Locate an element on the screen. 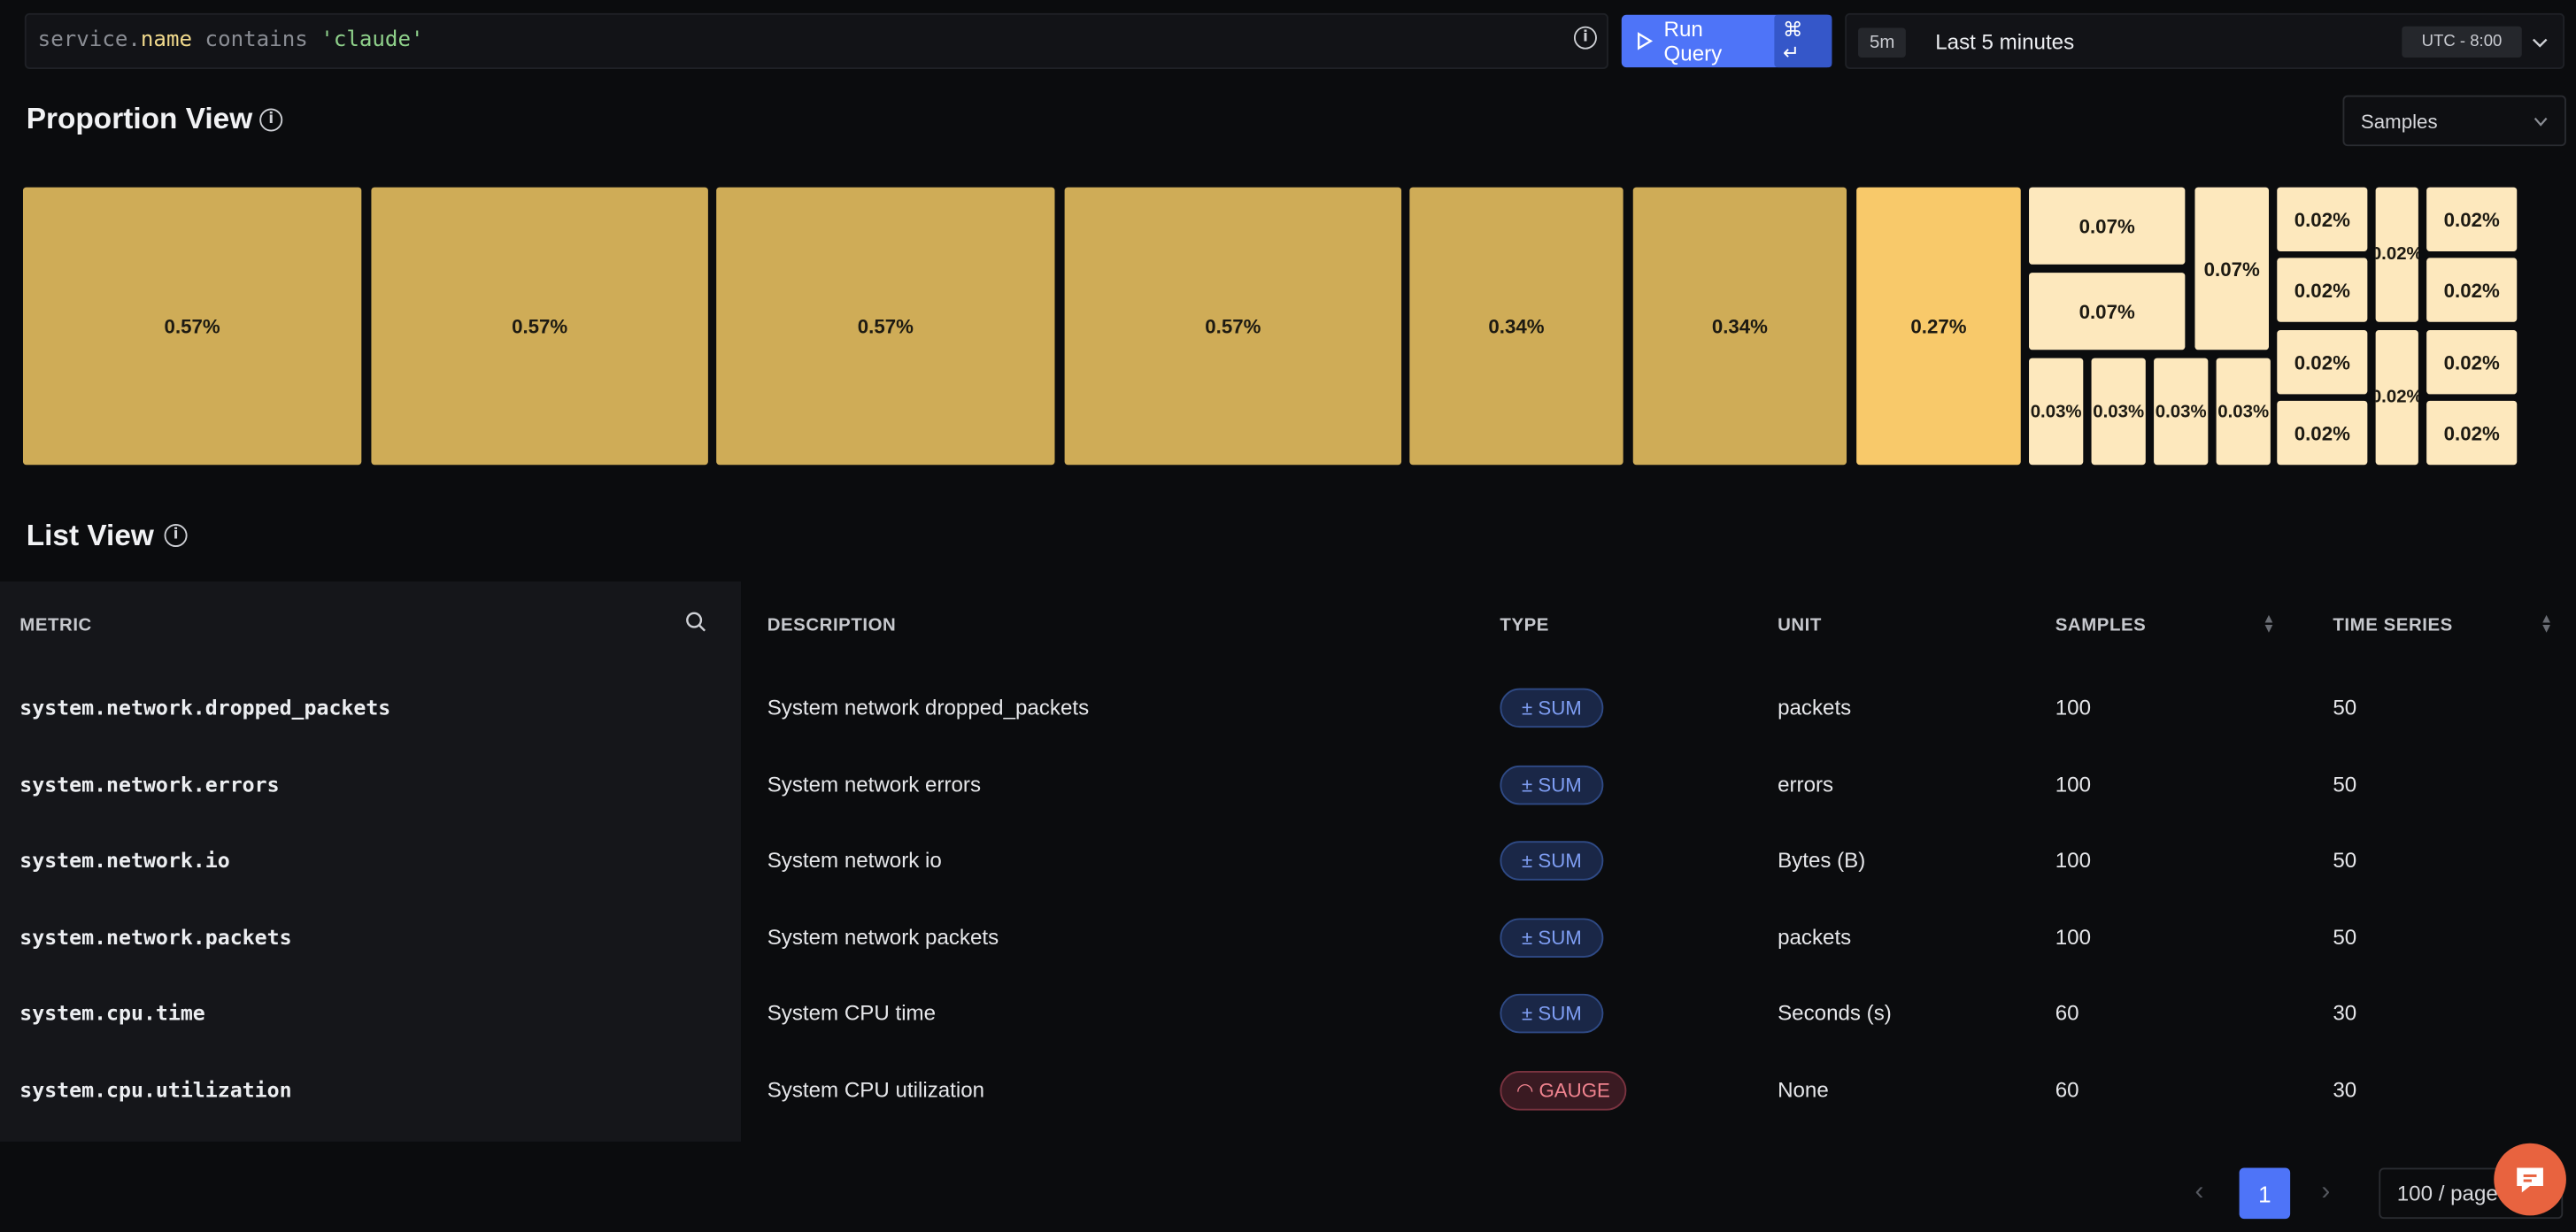 This screenshot has width=2576, height=1232. timezone-badge: UTC - 8:00 is located at coordinates (2462, 42).